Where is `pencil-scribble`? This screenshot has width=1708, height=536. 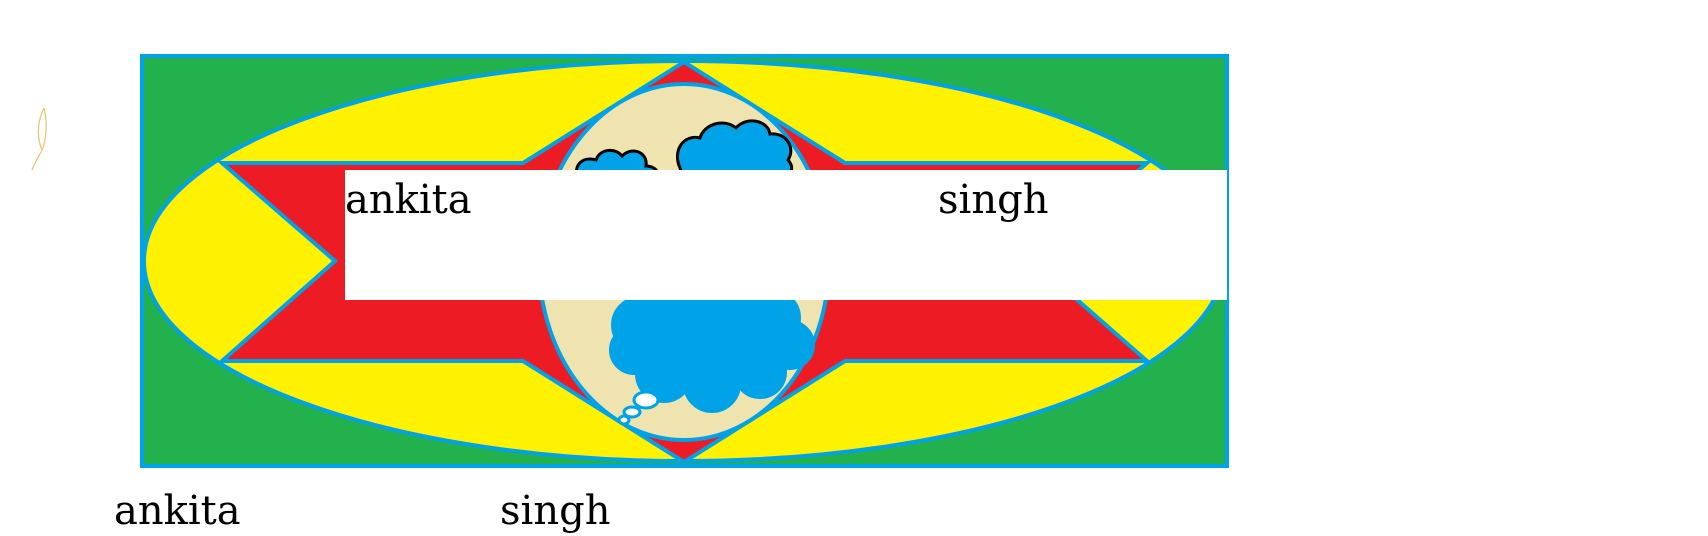
pencil-scribble is located at coordinates (39, 139).